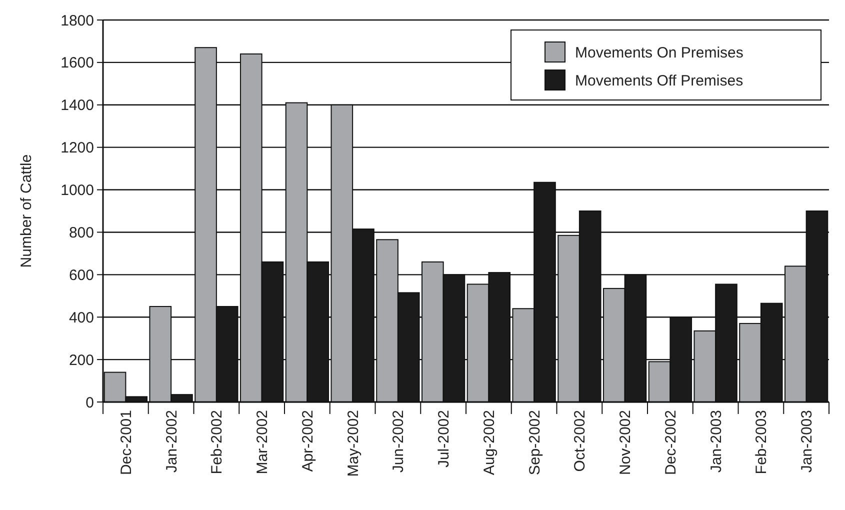 This screenshot has width=845, height=510. What do you see at coordinates (81, 317) in the screenshot?
I see `y-tick-label: 400` at bounding box center [81, 317].